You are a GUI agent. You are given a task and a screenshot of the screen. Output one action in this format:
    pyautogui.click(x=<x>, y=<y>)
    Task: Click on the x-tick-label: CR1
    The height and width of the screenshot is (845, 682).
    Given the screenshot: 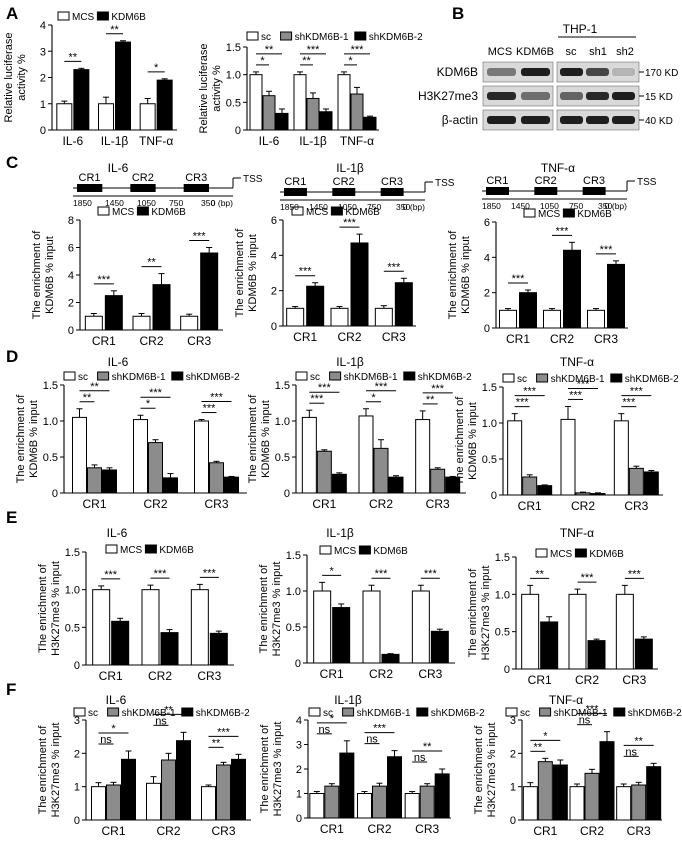 What is the action you would take?
    pyautogui.click(x=540, y=680)
    